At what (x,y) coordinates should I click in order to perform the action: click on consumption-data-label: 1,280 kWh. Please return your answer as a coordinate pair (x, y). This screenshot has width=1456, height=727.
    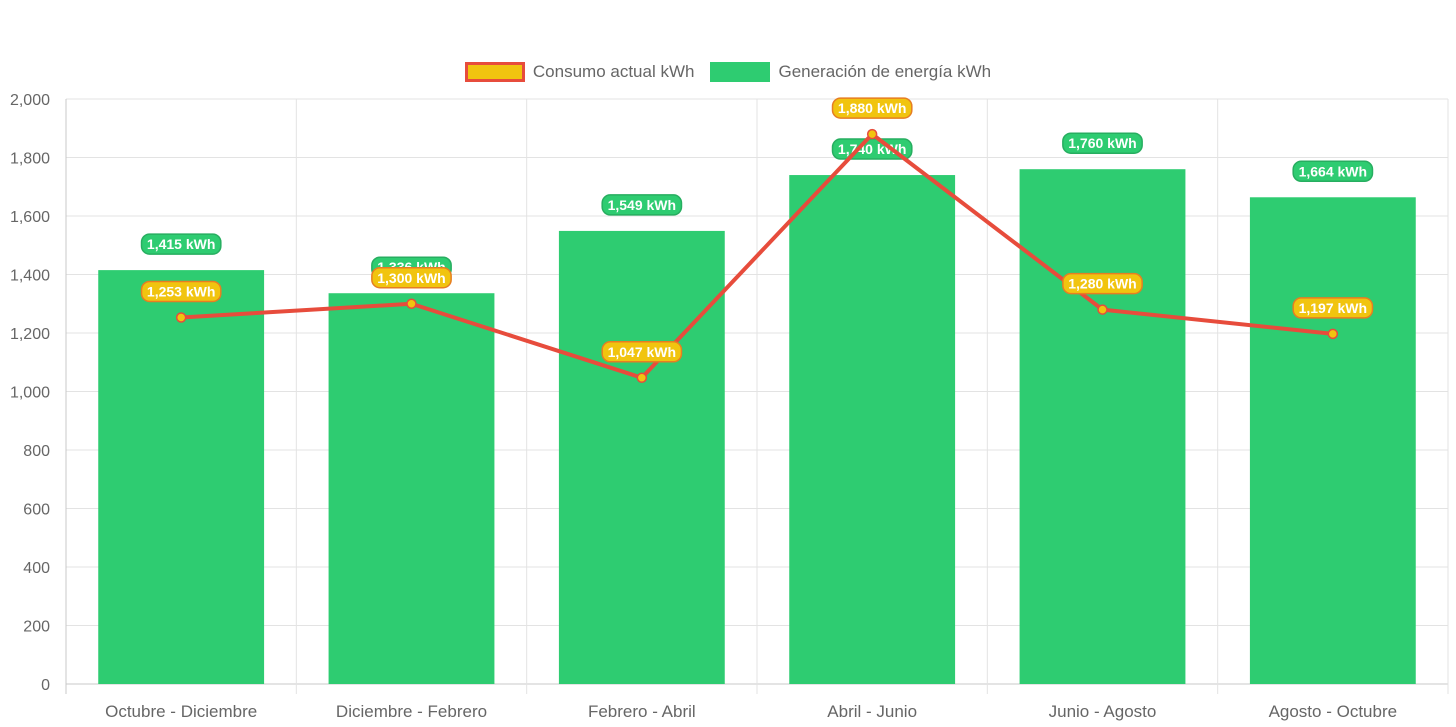
    Looking at the image, I should click on (1102, 284).